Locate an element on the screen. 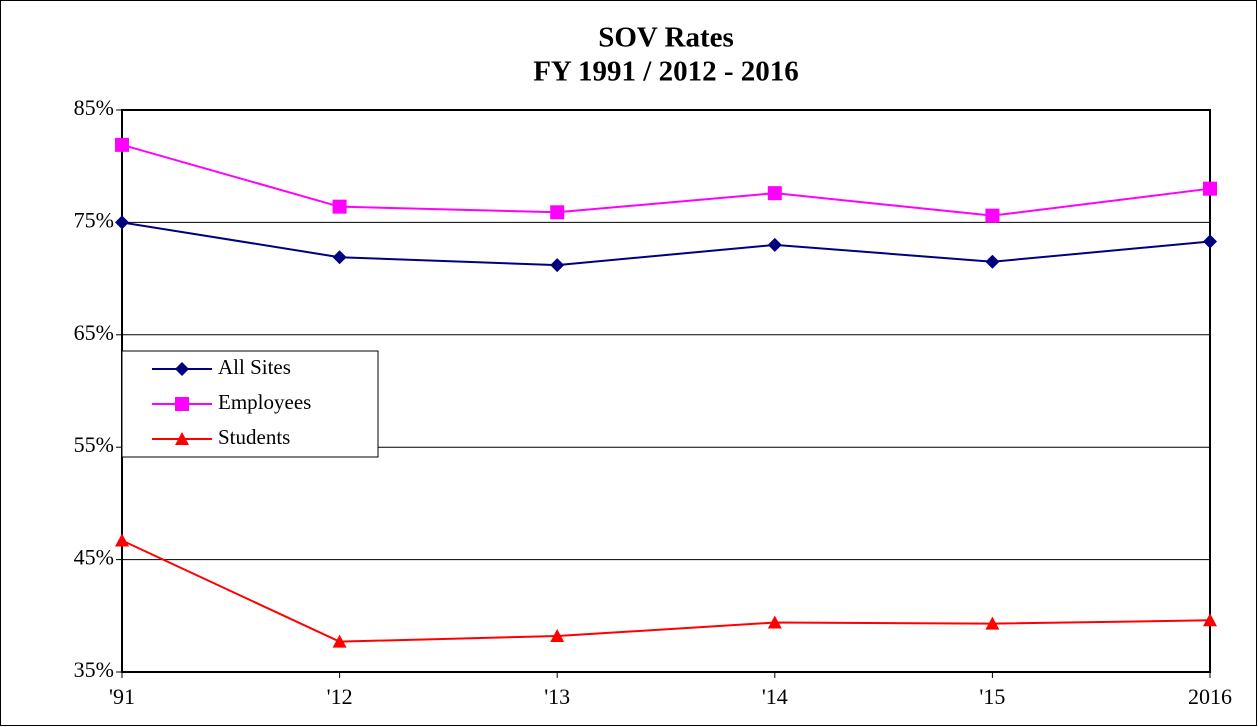 This screenshot has width=1258, height=727. x-tick-label: '15 is located at coordinates (992, 696).